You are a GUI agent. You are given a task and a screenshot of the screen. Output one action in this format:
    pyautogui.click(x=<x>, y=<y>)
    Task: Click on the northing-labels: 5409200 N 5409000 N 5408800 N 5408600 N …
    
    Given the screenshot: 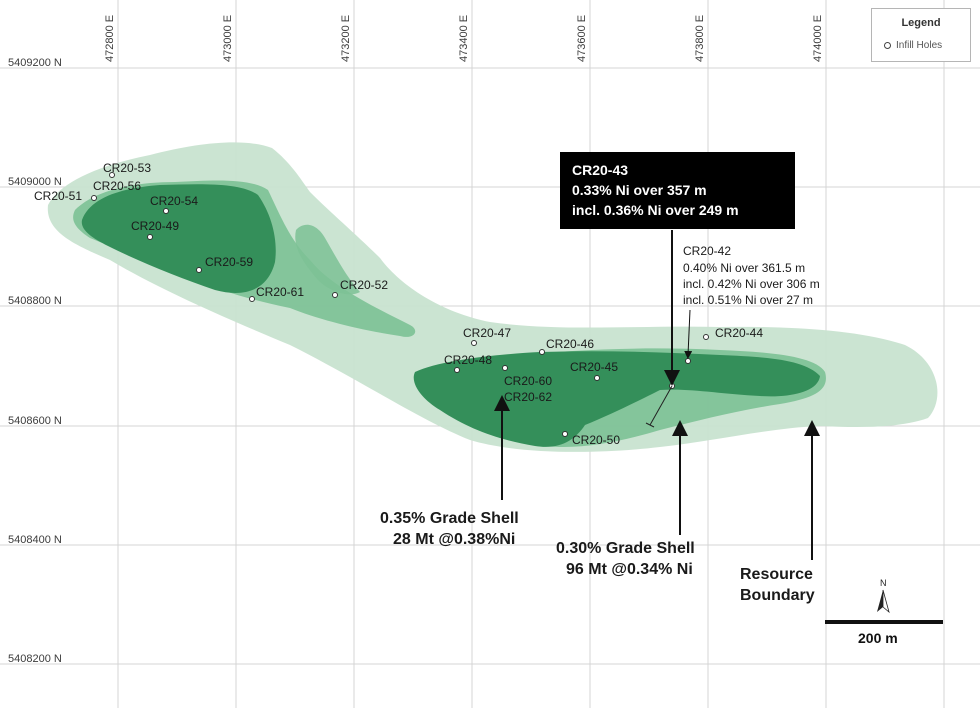 What is the action you would take?
    pyautogui.click(x=35, y=361)
    